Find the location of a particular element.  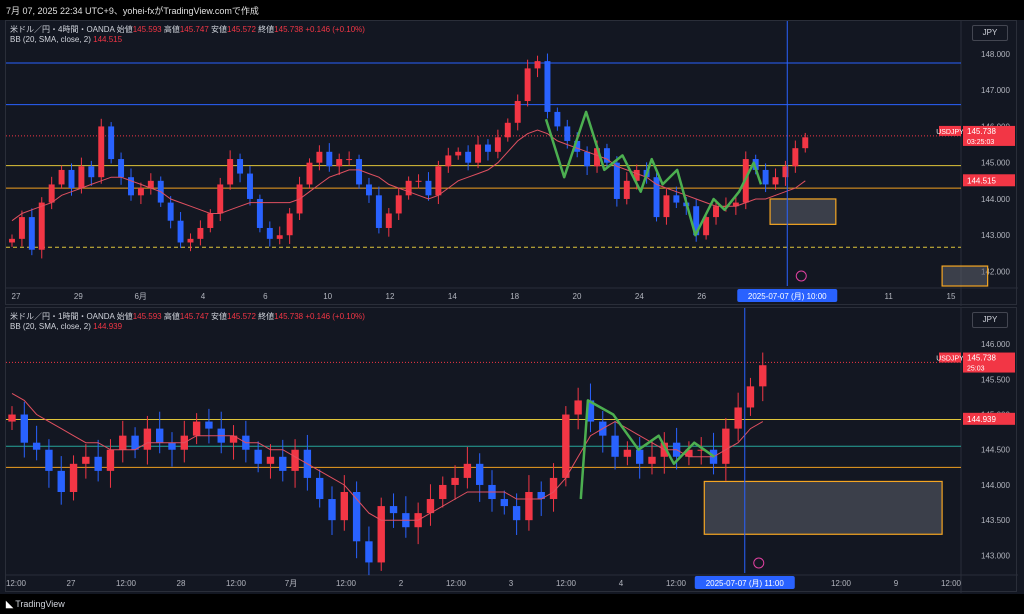

x-tick-label: 9 is located at coordinates (896, 583).